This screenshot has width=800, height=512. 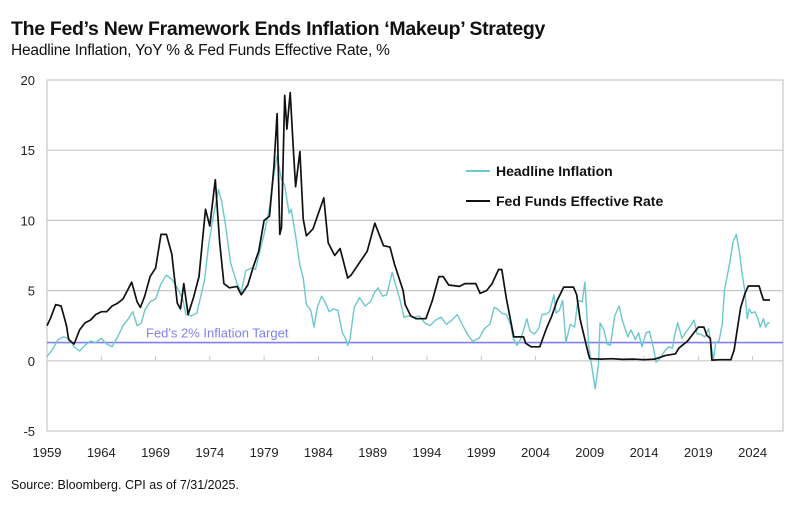 I want to click on x-tick-label: 2014, so click(x=644, y=452).